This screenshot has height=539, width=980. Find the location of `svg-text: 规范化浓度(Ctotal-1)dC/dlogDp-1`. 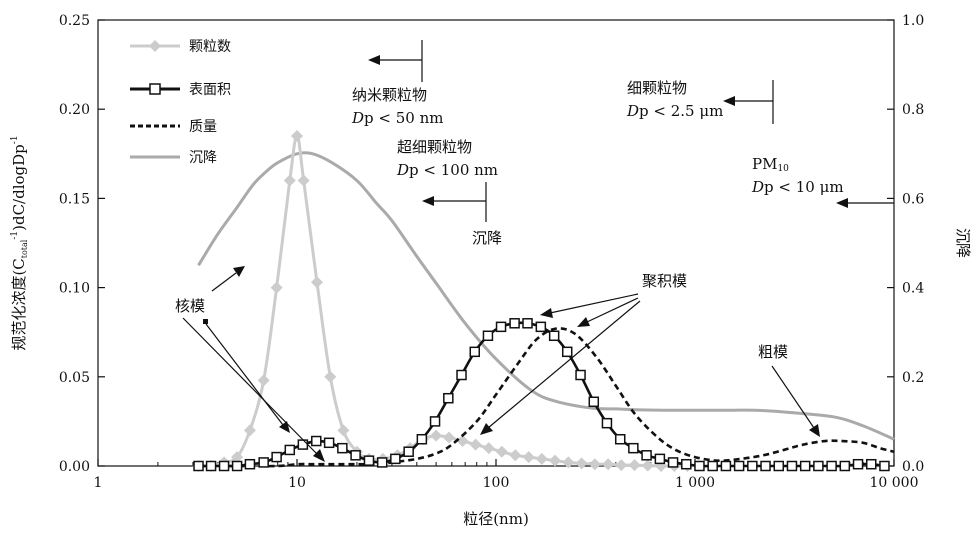

svg-text: 规范化浓度(Ctotal-1)dC/dlogDp-1 is located at coordinates (19, 242).